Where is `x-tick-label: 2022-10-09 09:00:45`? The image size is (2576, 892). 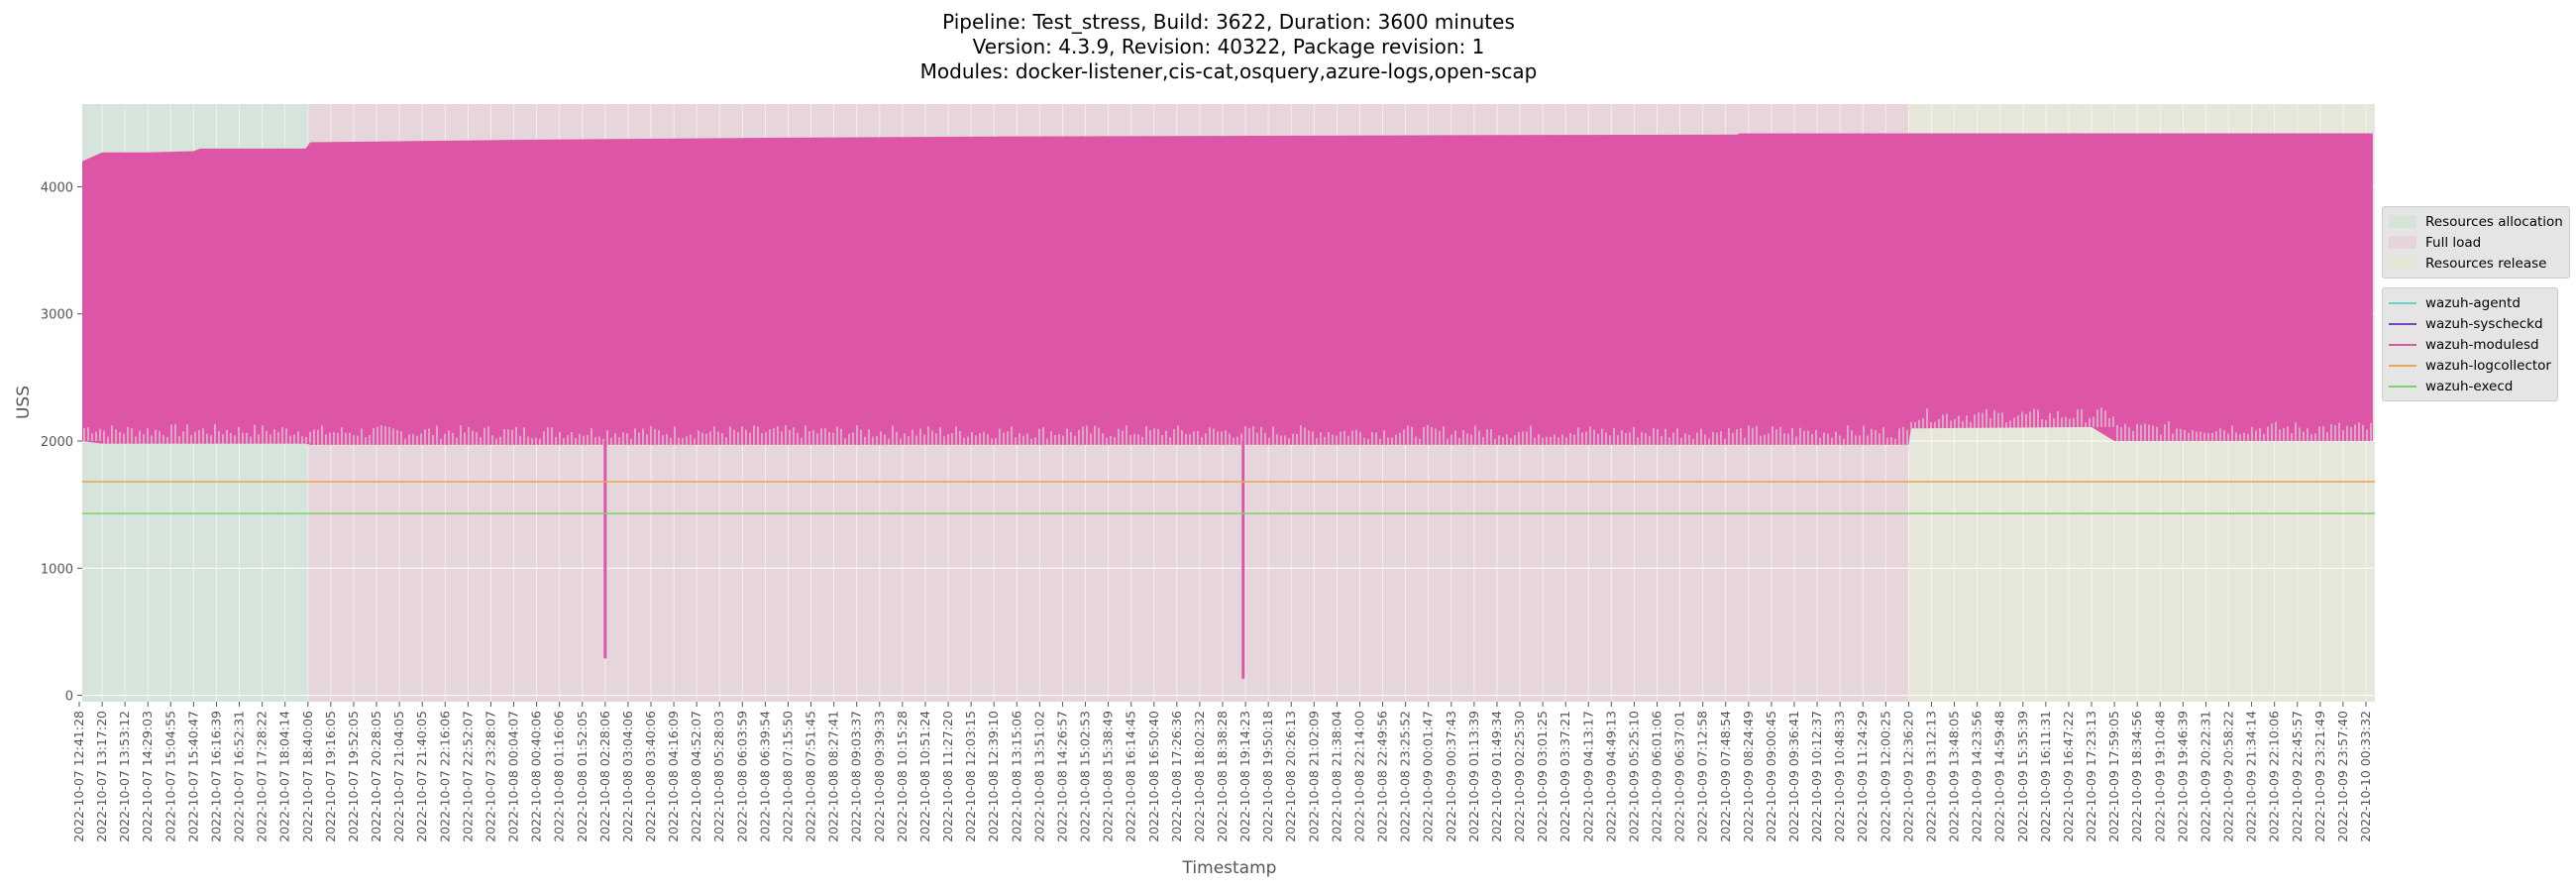 x-tick-label: 2022-10-09 09:00:45 is located at coordinates (1771, 777).